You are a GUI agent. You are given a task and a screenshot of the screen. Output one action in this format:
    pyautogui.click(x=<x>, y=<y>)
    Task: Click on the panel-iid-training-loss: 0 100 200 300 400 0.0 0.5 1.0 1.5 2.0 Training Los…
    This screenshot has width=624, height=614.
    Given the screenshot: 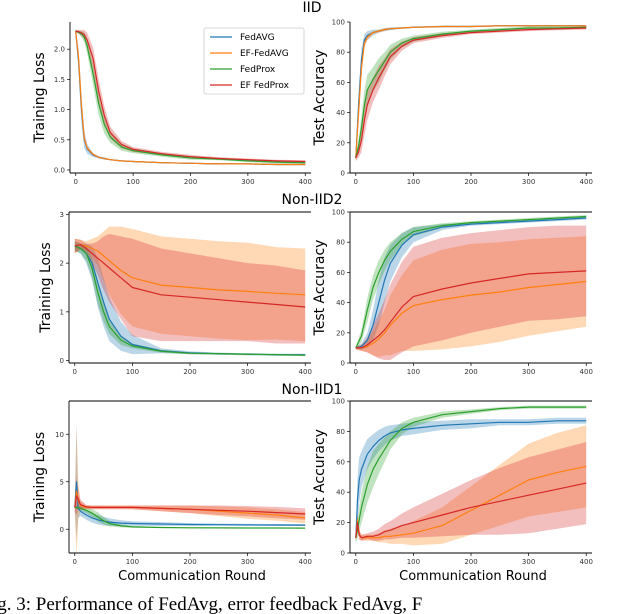 What is the action you would take?
    pyautogui.click(x=172, y=104)
    